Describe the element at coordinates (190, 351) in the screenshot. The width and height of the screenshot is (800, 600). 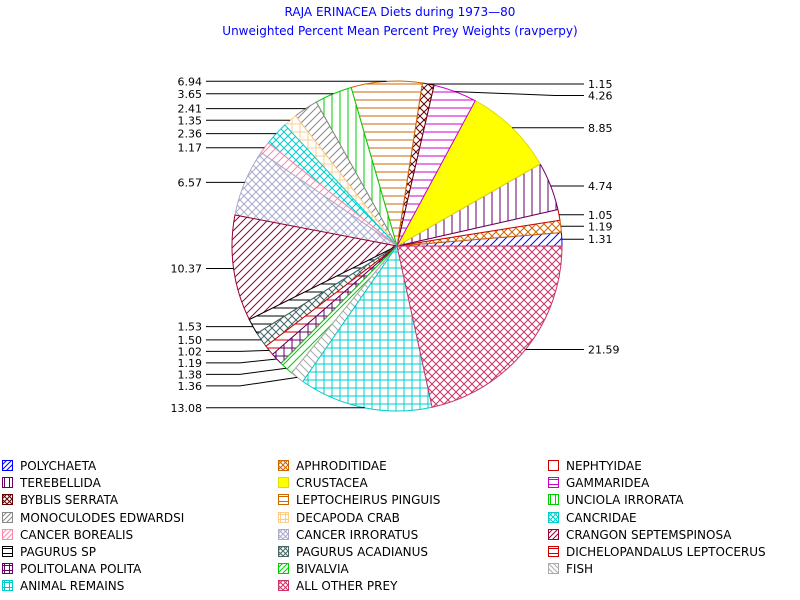
I see `data-label: 1.02` at that location.